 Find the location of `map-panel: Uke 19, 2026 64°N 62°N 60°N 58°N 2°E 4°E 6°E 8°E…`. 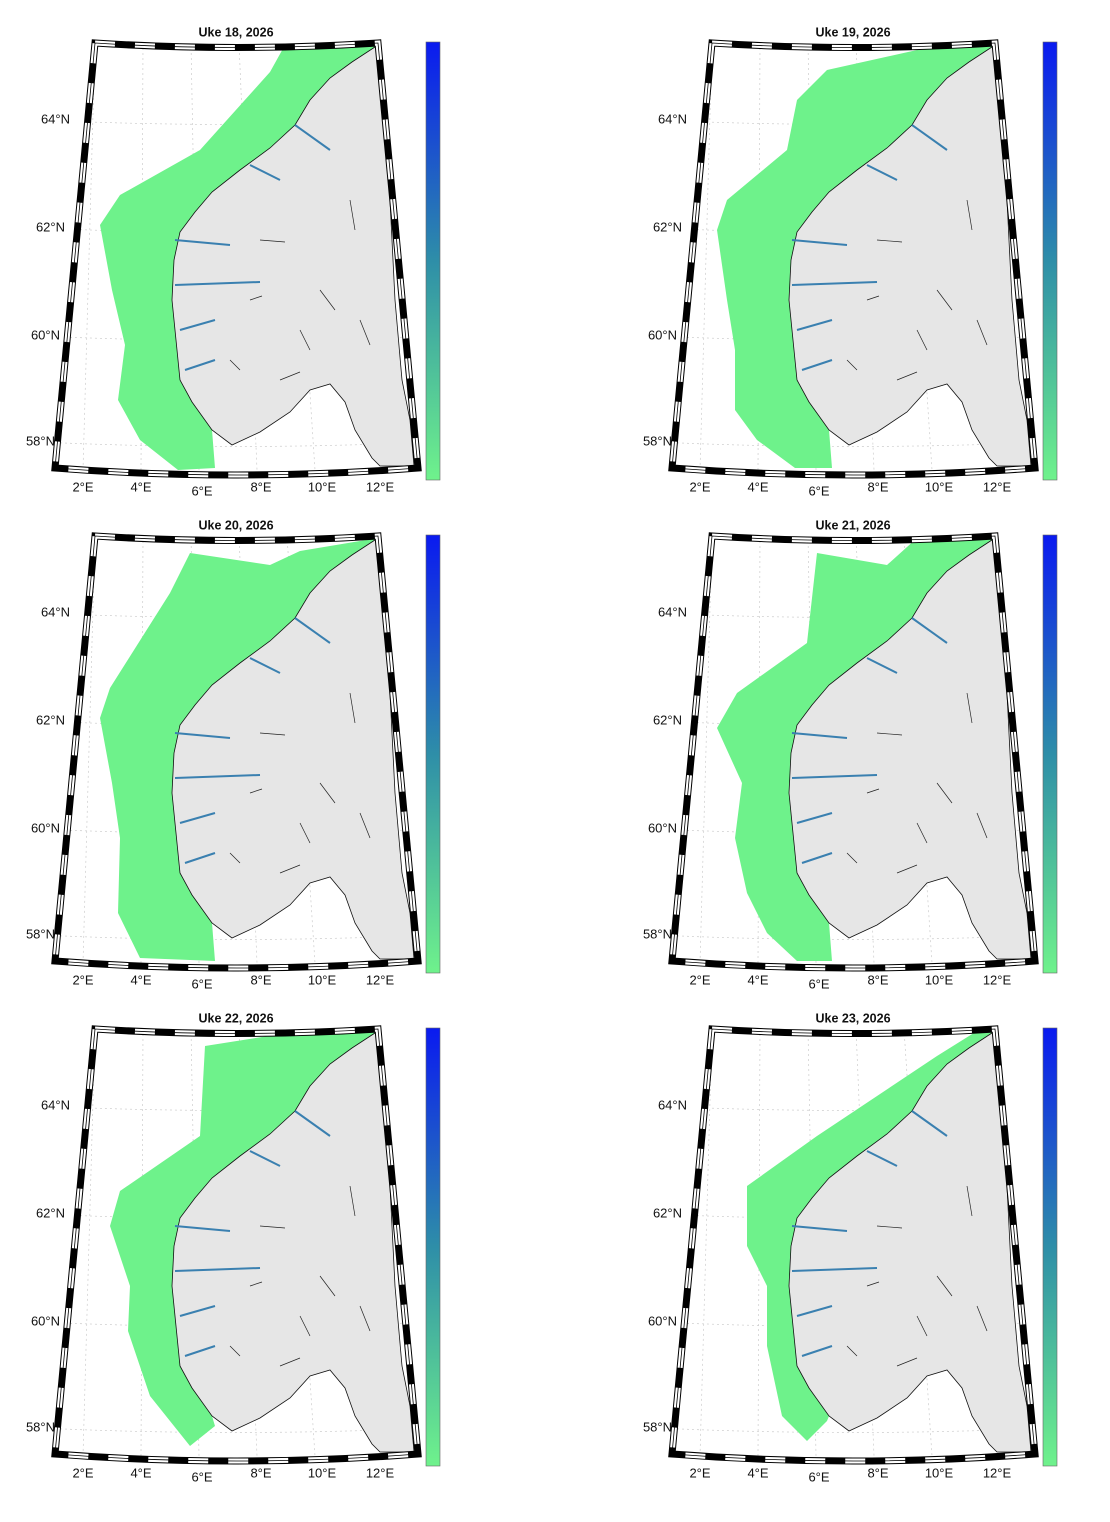

map-panel: Uke 19, 2026 64°N 62°N 60°N 58°N 2°E 4°E 6°E 8°E… is located at coordinates (850, 261).